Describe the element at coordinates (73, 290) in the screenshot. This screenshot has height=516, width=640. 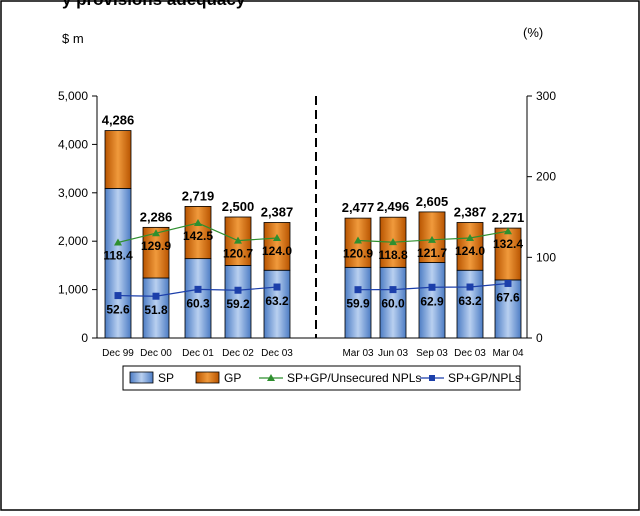
I see `y-left-tick-label: 1,000` at that location.